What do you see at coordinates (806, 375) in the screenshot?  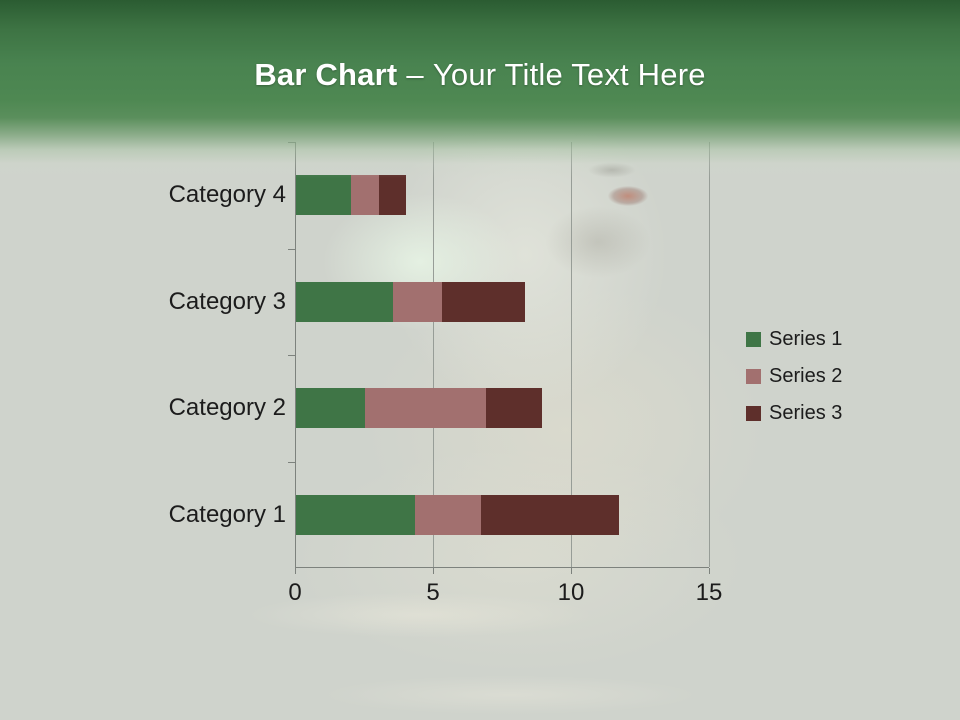 I see `legend-label: Series 2` at bounding box center [806, 375].